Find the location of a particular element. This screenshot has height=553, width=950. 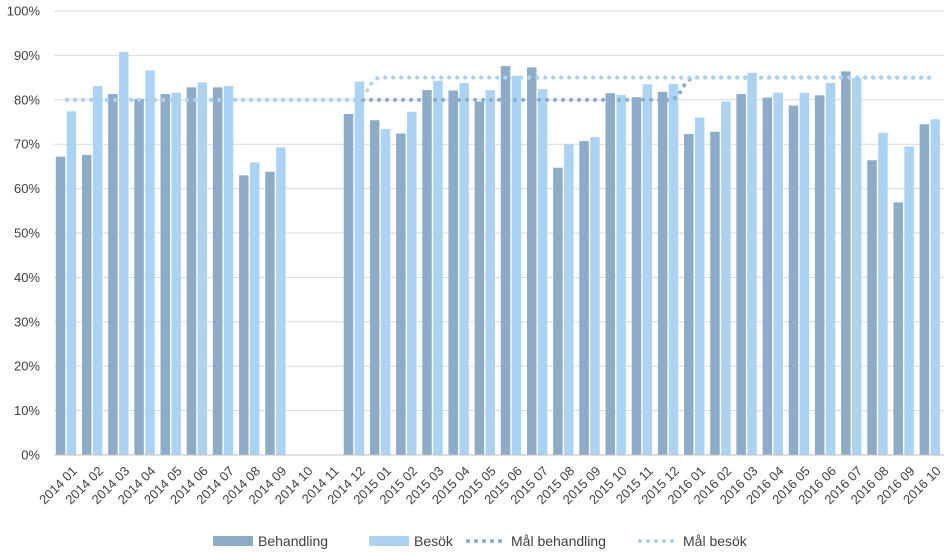

legend-label: Besök is located at coordinates (434, 541).